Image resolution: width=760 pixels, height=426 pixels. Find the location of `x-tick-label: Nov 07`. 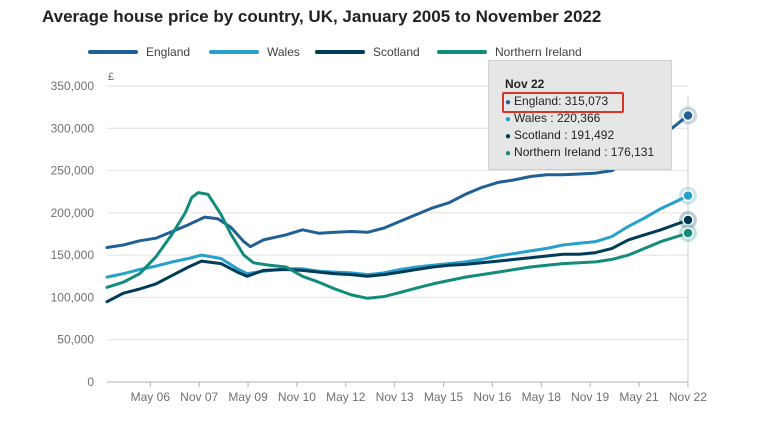

x-tick-label: Nov 07 is located at coordinates (199, 397).